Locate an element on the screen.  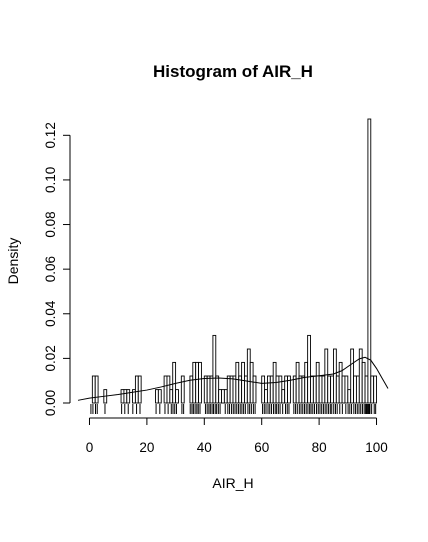
x-axis-title: AIR_H is located at coordinates (232, 483).